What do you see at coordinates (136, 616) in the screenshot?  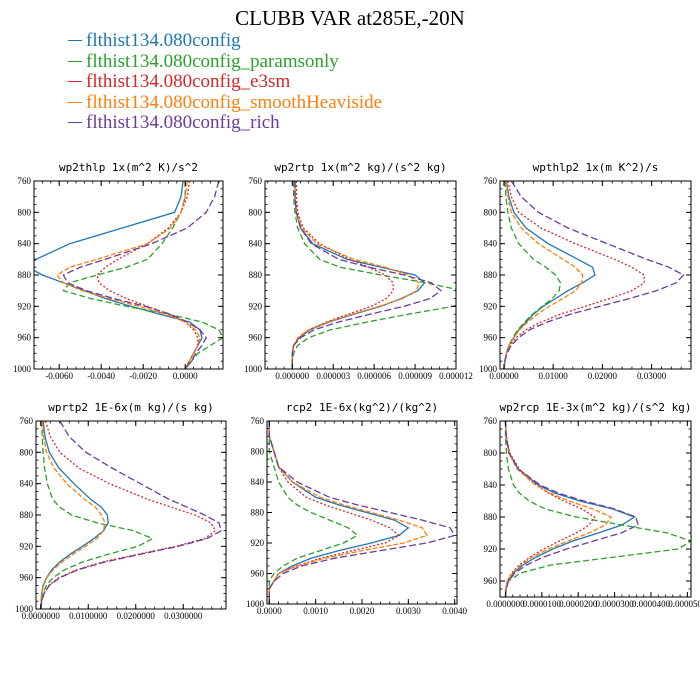 I see `x-tick-label: 0.0200000` at bounding box center [136, 616].